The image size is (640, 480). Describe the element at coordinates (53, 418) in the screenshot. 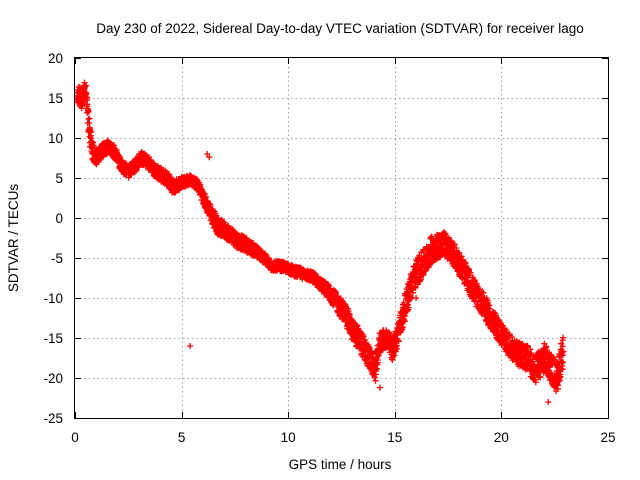

I see `y-tick-label: -25` at that location.